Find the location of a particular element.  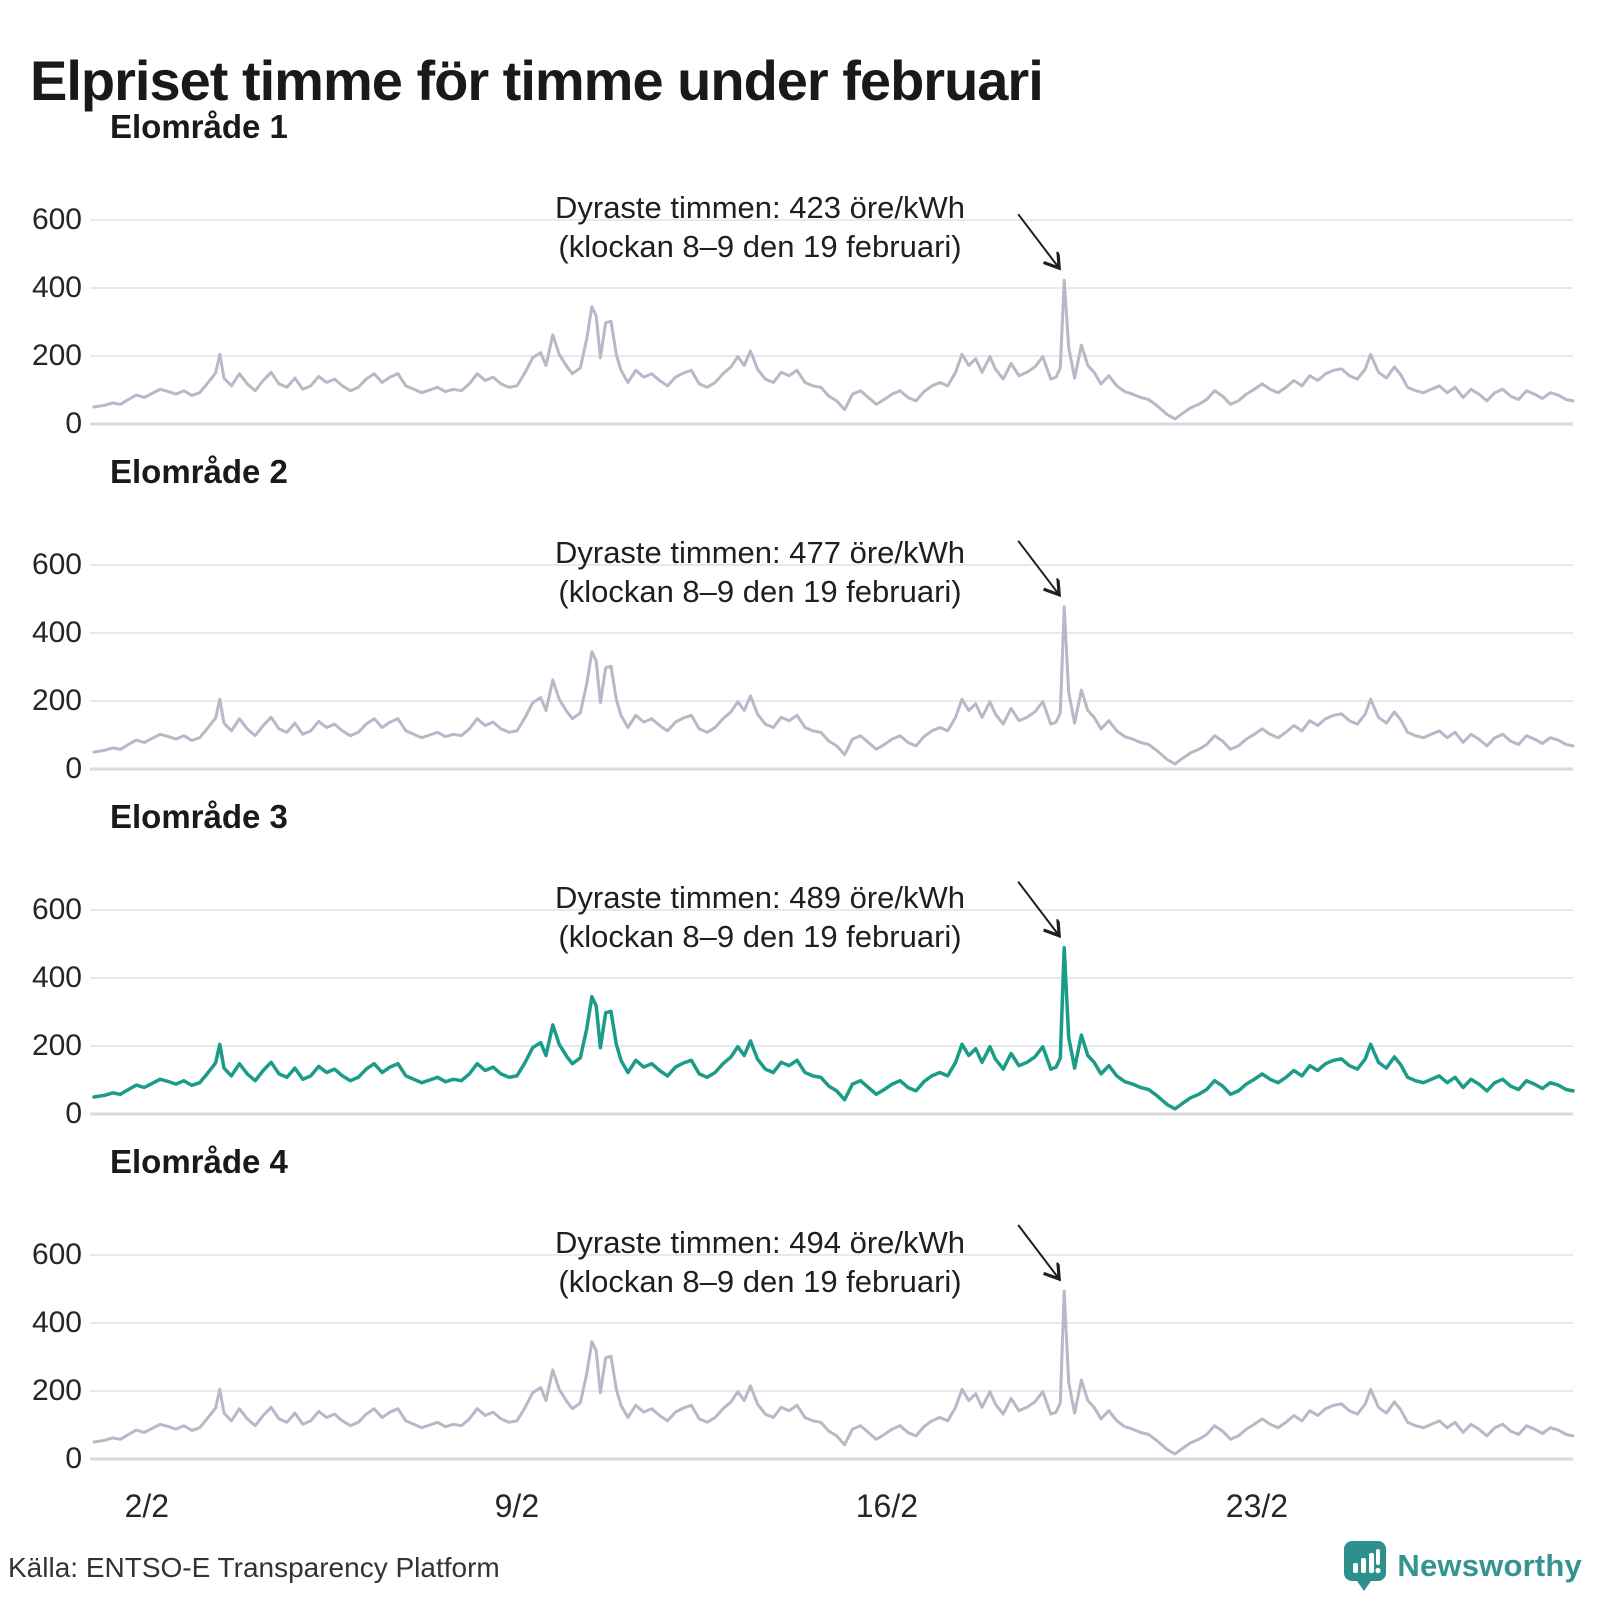

x-axis-label: 9/2 is located at coordinates (517, 1506).